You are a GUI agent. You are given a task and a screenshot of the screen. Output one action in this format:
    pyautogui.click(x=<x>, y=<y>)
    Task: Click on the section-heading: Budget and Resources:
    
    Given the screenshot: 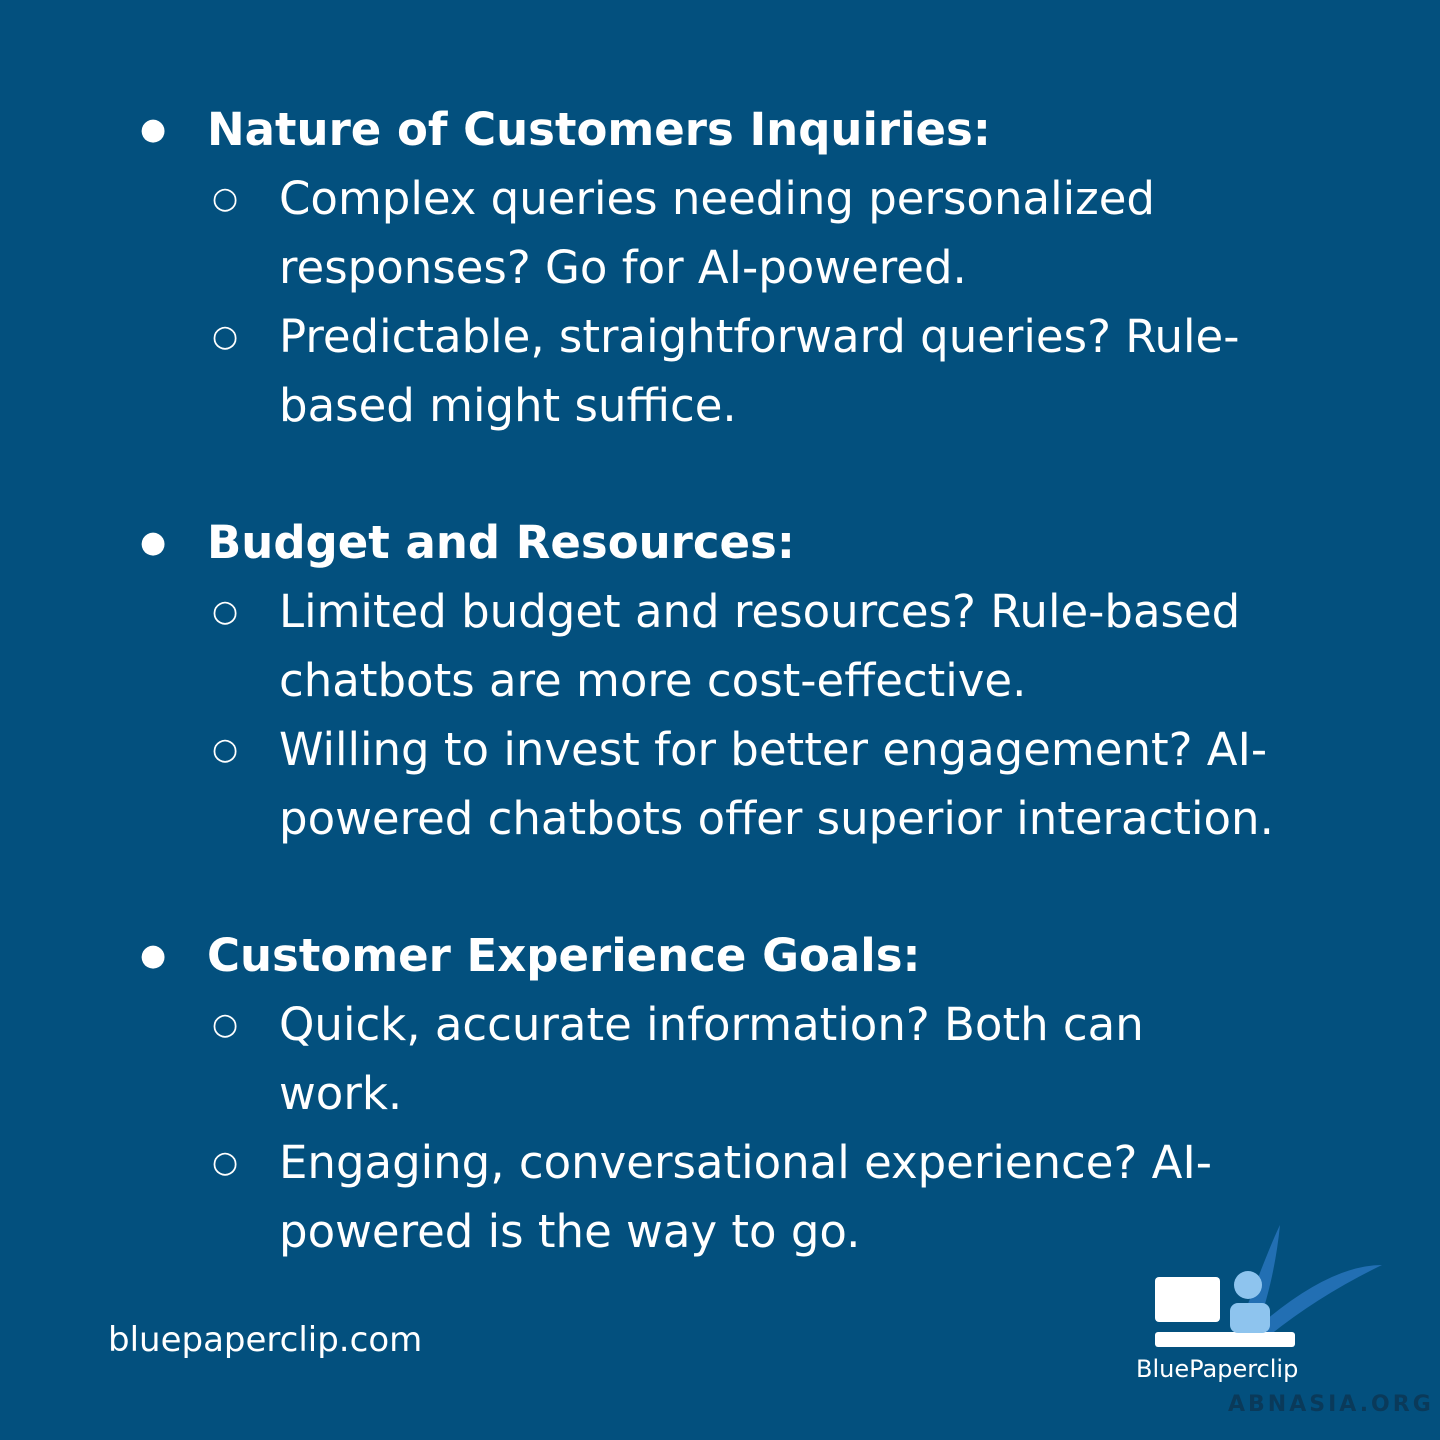 What is the action you would take?
    pyautogui.click(x=770, y=542)
    